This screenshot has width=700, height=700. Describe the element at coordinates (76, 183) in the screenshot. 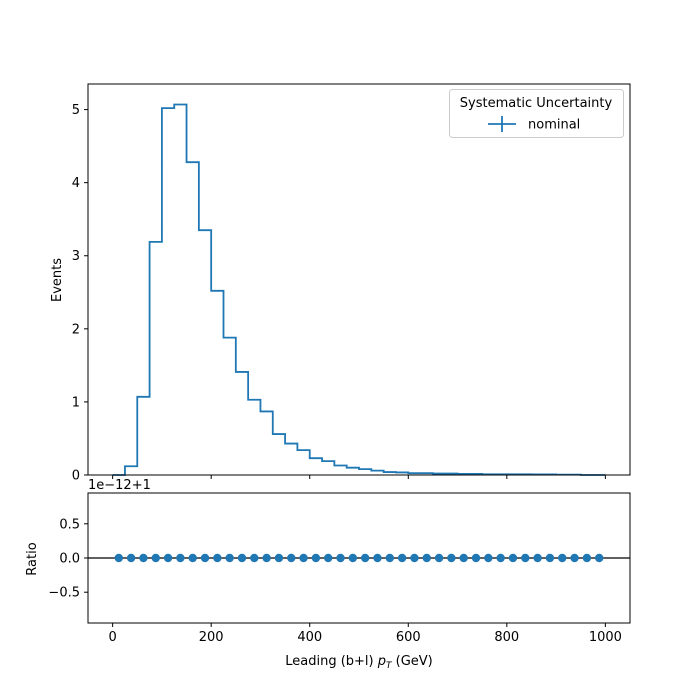

I see `main-y-tick-label-4: 4` at that location.